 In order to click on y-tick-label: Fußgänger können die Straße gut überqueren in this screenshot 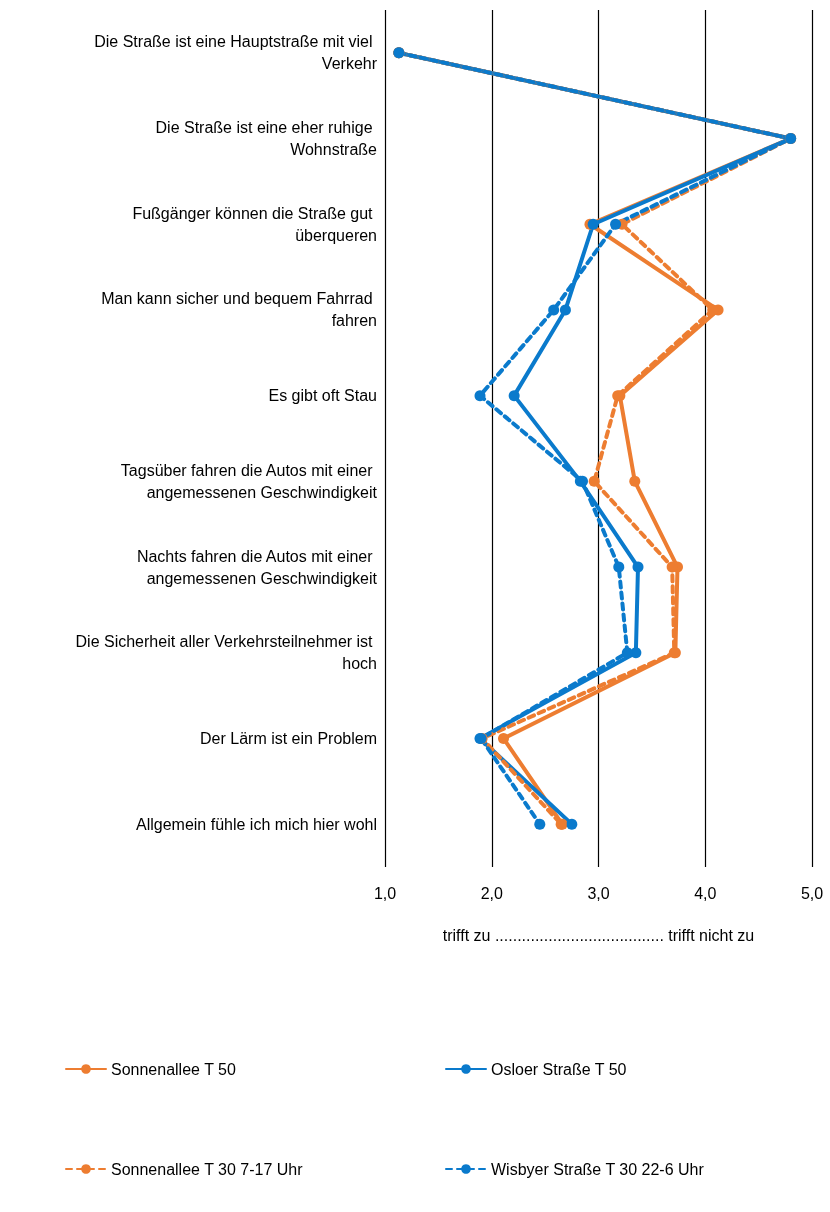, I will do `click(254, 224)`.